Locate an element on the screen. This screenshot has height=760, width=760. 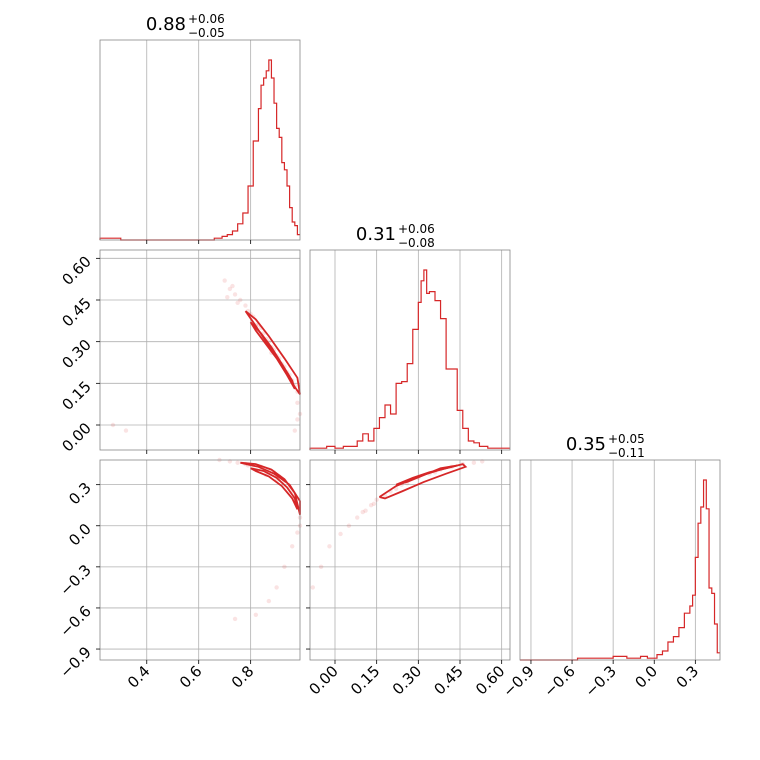
x-tick-label: 0.15 is located at coordinates (365, 680).